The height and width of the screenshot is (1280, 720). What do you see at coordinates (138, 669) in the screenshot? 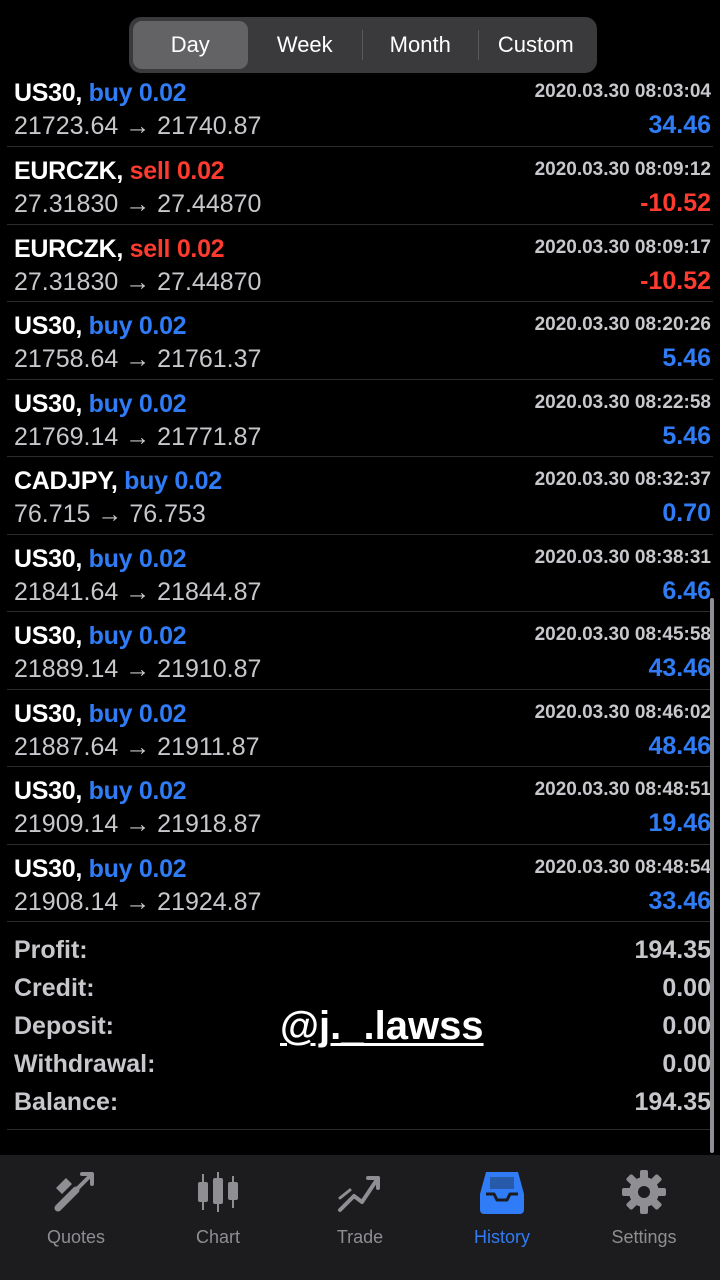
I see `deal-prices: 21889.14 → 21910.87` at bounding box center [138, 669].